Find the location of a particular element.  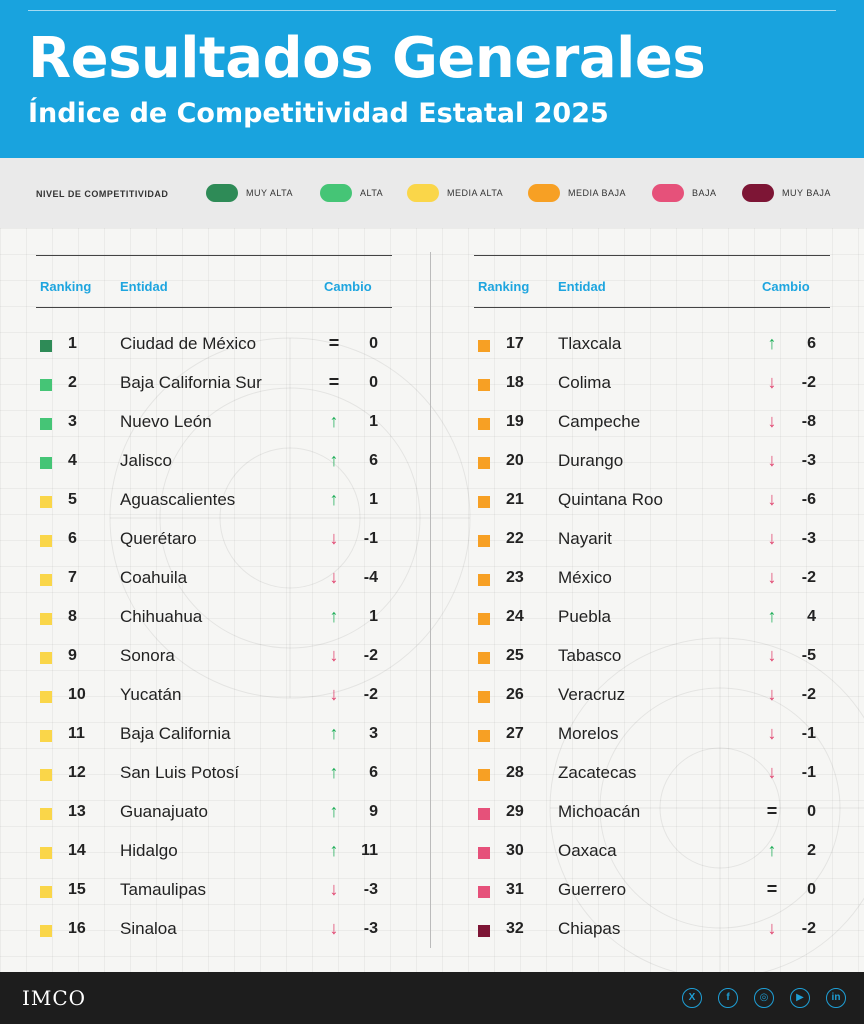

entity-name: Campeche is located at coordinates (599, 421).